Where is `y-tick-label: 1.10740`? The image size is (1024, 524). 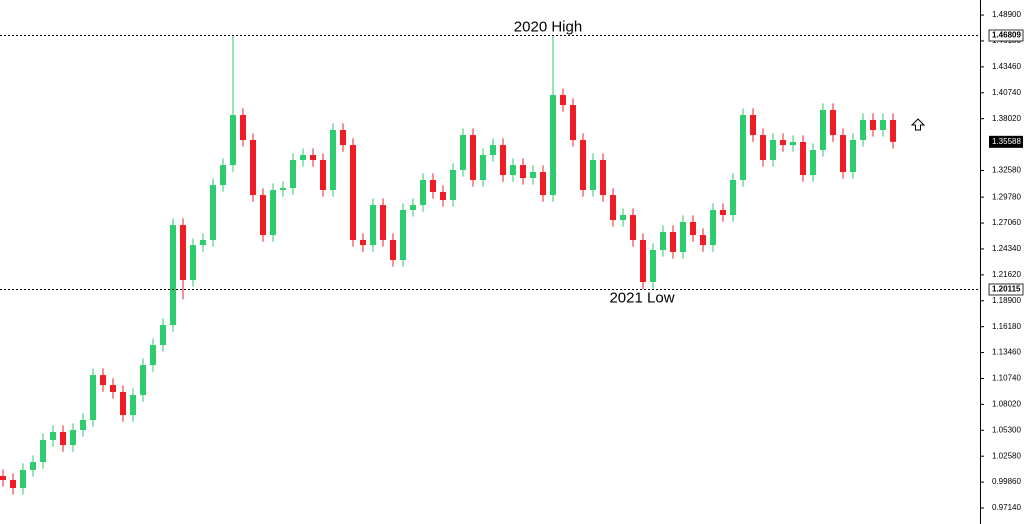
y-tick-label: 1.10740 is located at coordinates (1006, 378).